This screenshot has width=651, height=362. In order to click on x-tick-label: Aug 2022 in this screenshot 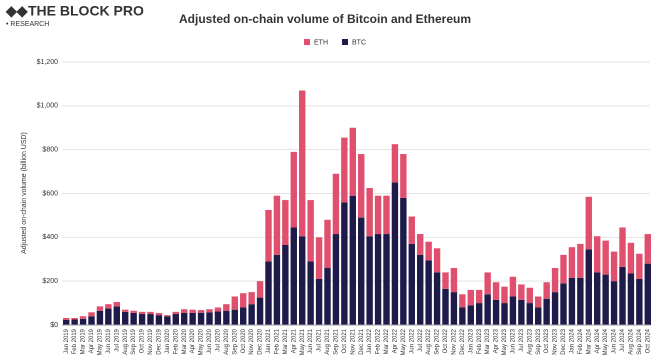, I will do `click(429, 341)`.